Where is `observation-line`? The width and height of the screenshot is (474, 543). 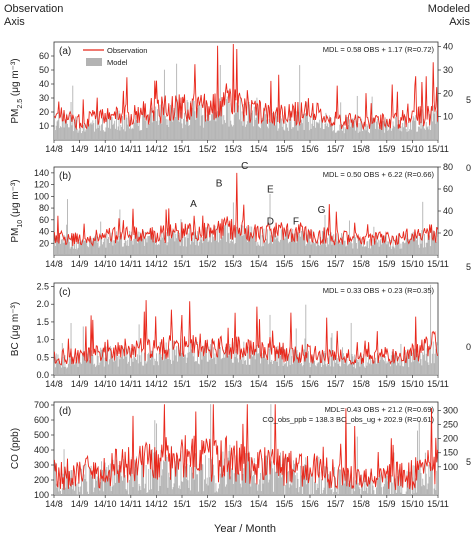 observation-line is located at coordinates (246, 87).